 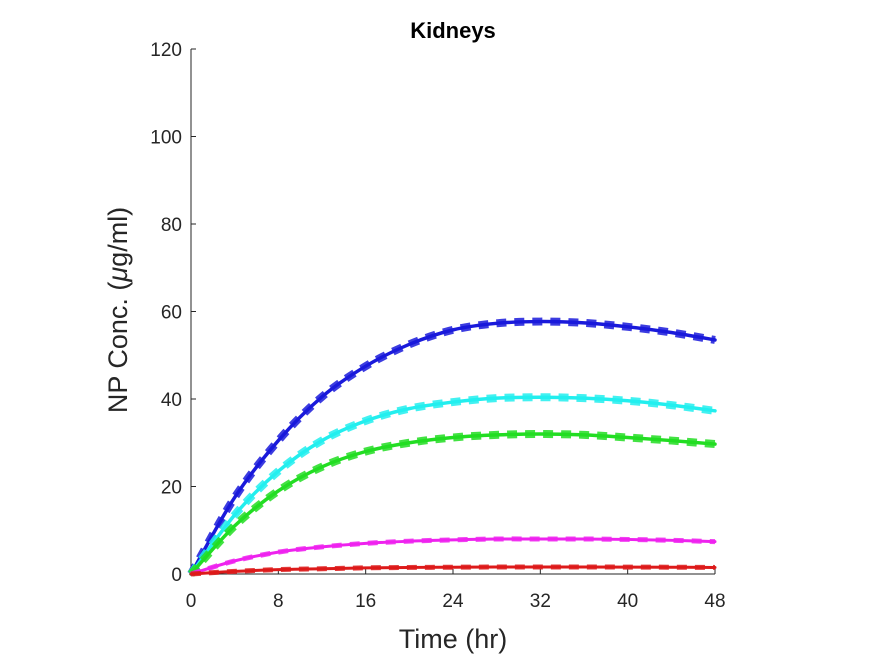 I want to click on y-ticks: 0 20 40 60 80 100 120, so click(x=173, y=313).